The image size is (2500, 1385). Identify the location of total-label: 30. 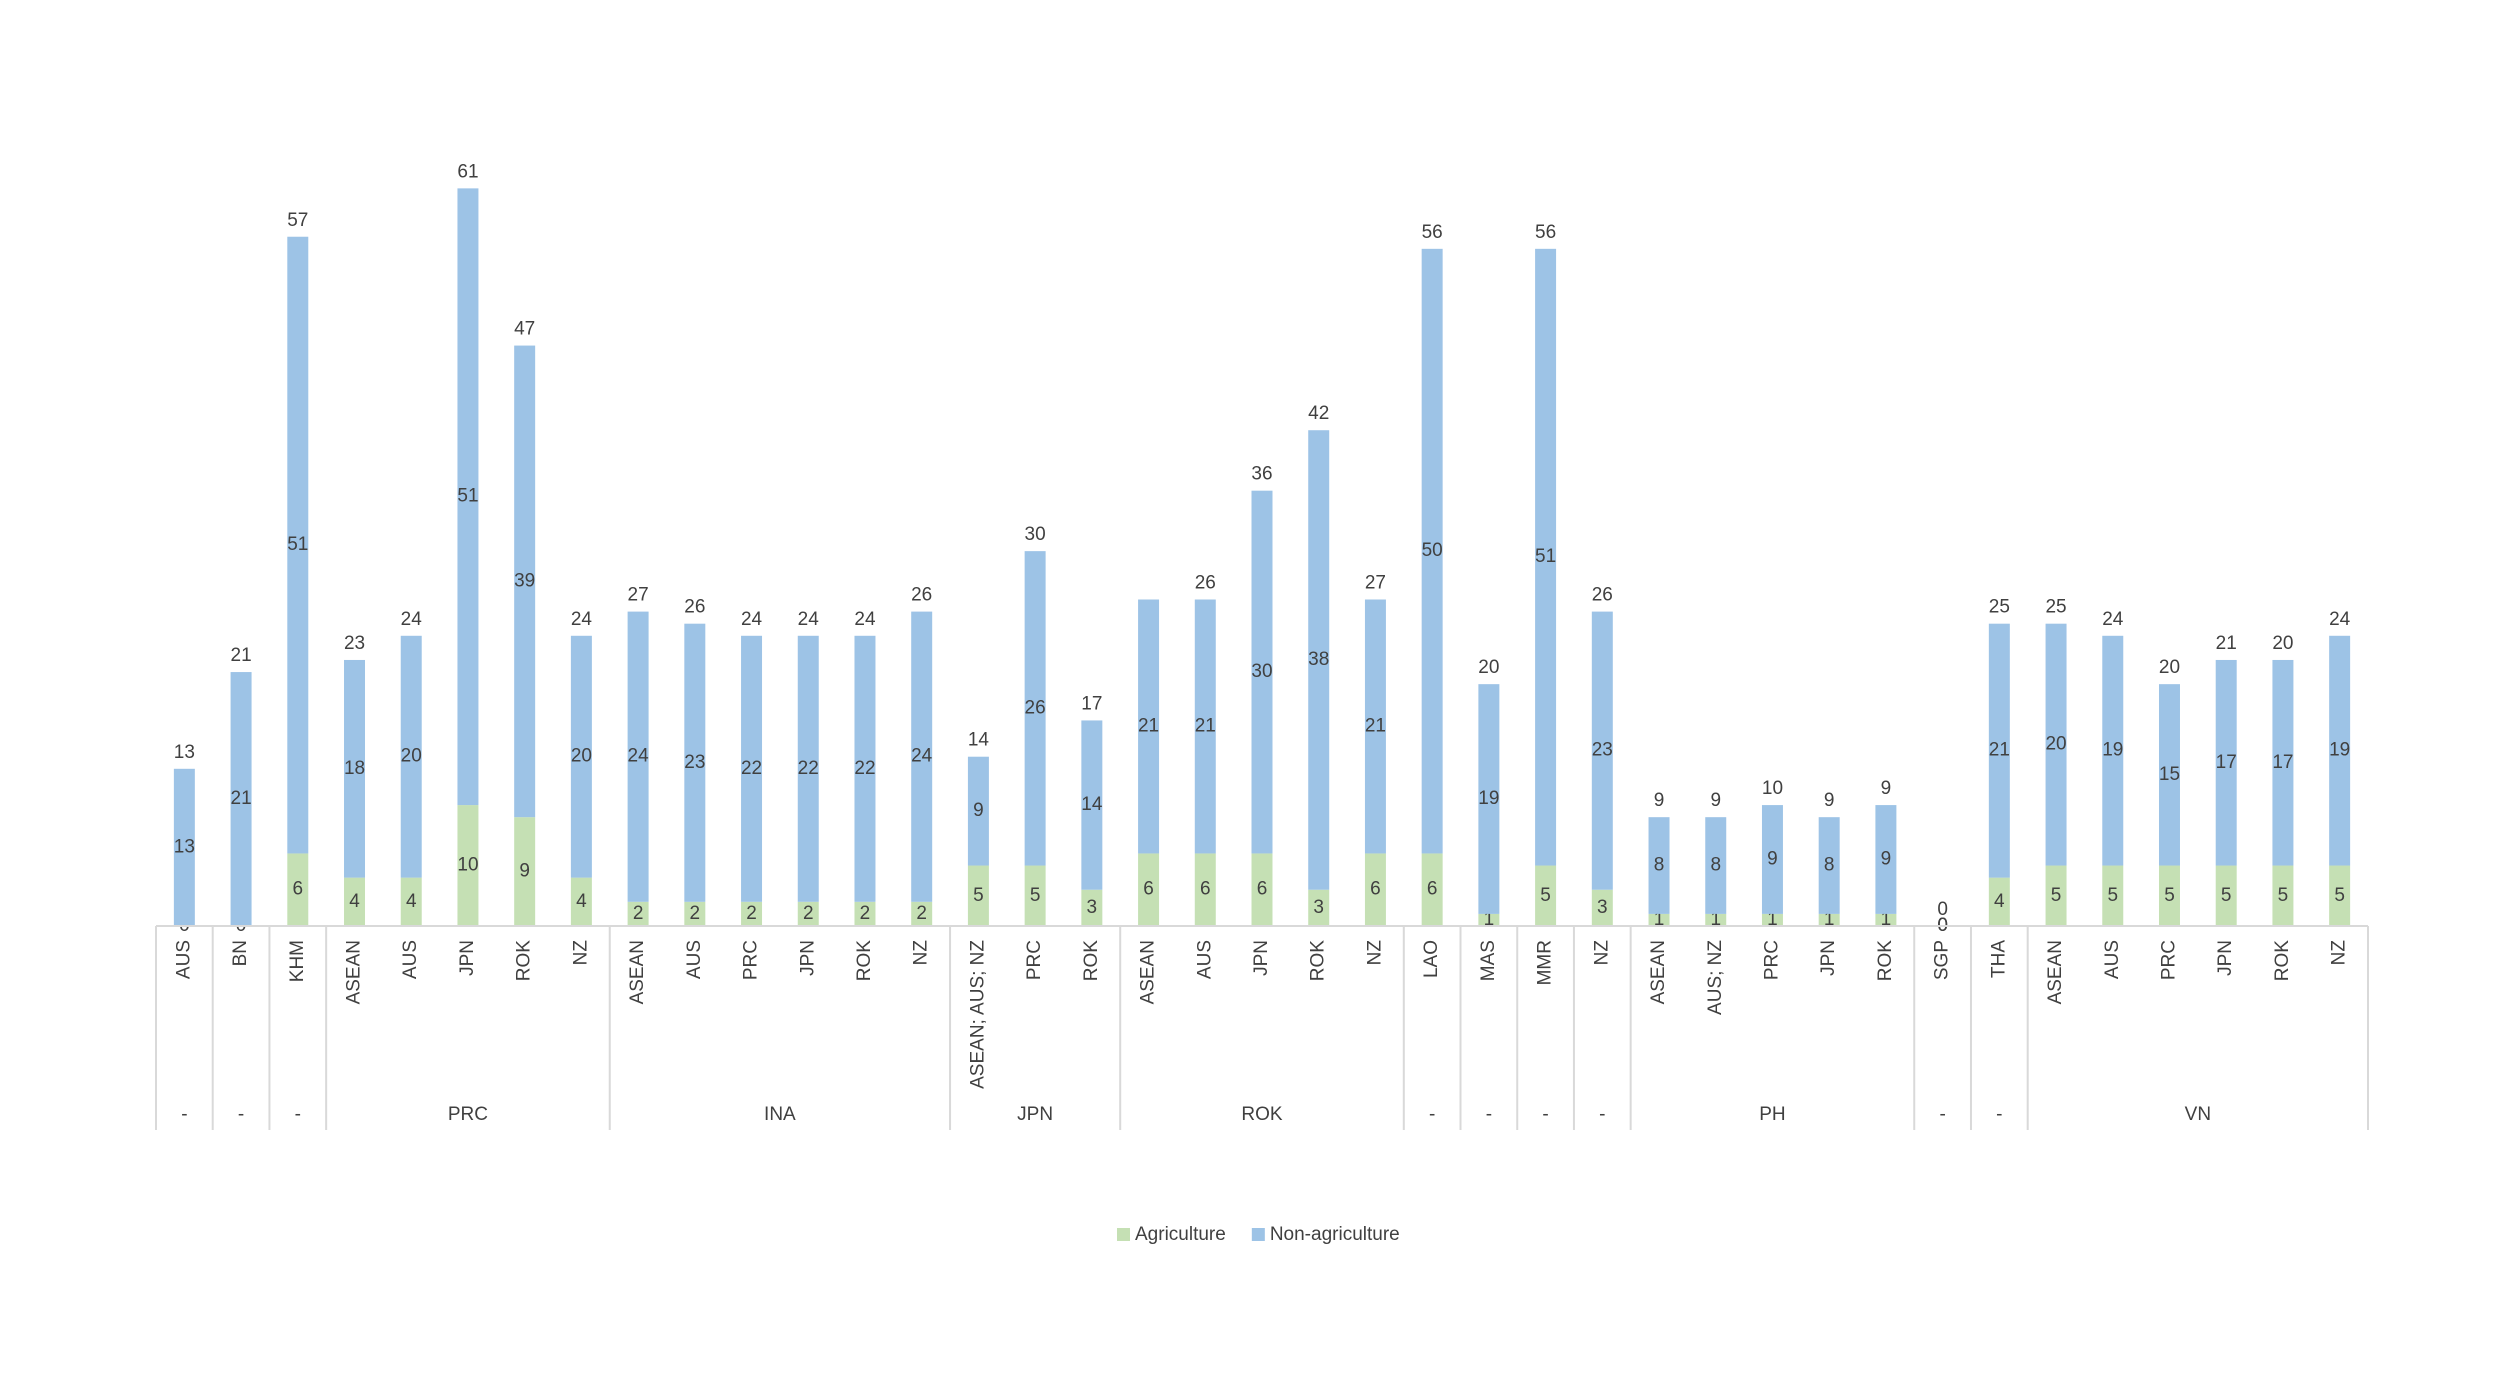
(1035, 534).